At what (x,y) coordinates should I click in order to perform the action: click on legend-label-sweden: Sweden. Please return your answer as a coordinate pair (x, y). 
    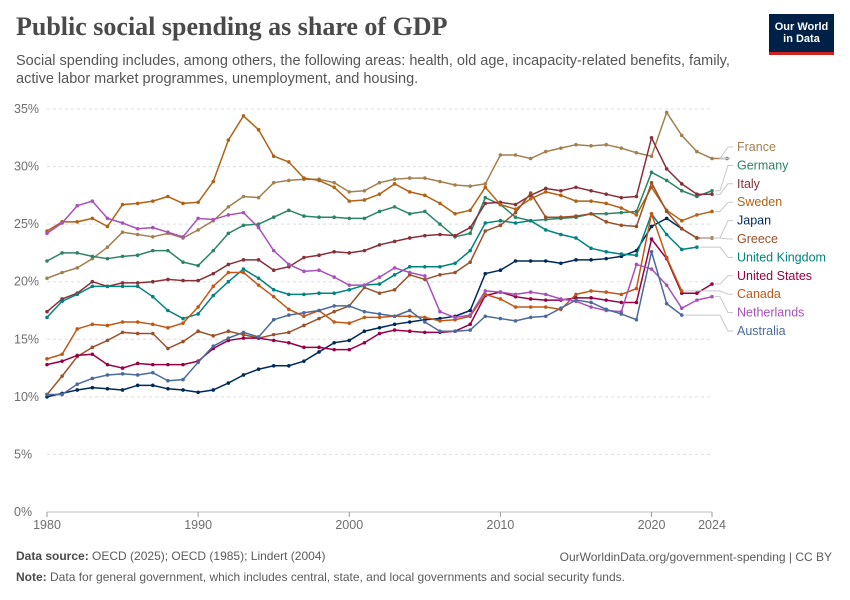
    Looking at the image, I should click on (759, 202).